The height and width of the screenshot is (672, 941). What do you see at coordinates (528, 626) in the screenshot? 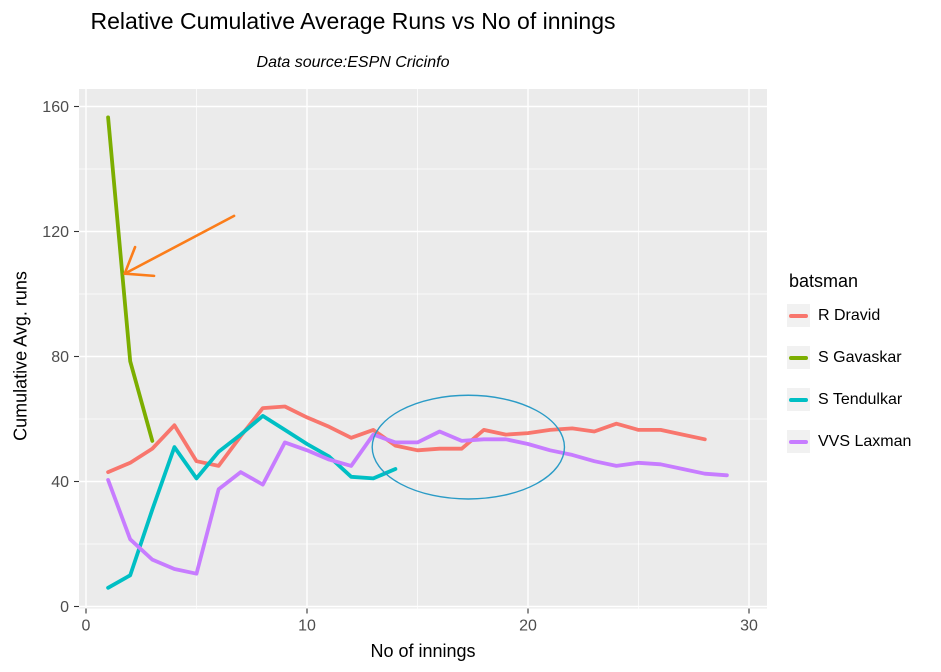
I see `x-tick-label: 20` at bounding box center [528, 626].